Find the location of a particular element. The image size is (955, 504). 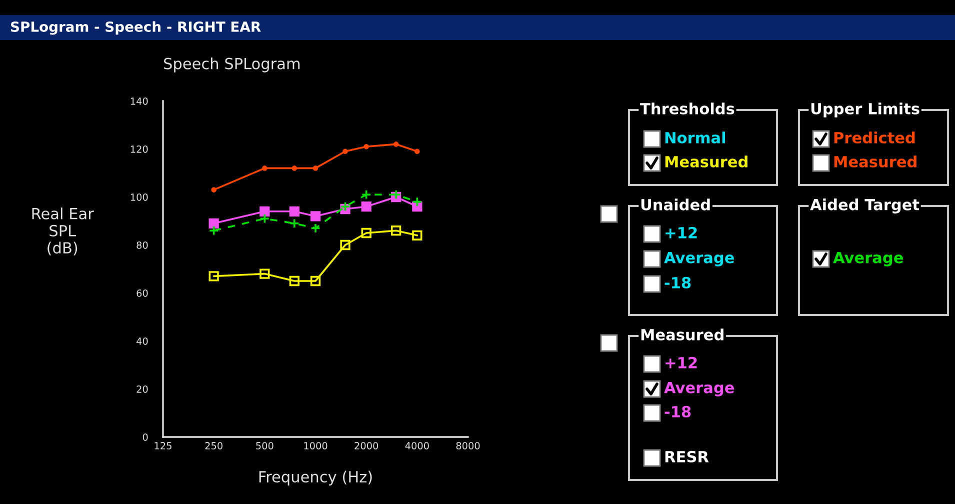

y-tick-label: 20 is located at coordinates (142, 389).